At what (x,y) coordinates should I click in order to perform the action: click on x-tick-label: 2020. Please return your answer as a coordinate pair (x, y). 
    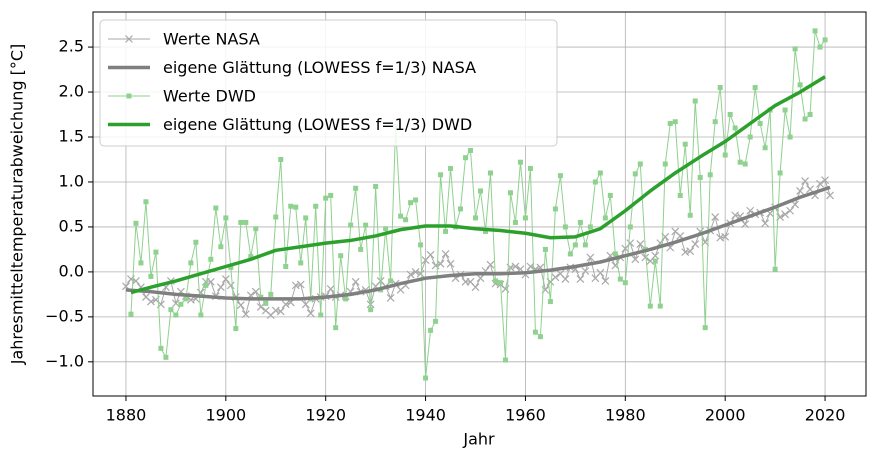
    Looking at the image, I should click on (825, 415).